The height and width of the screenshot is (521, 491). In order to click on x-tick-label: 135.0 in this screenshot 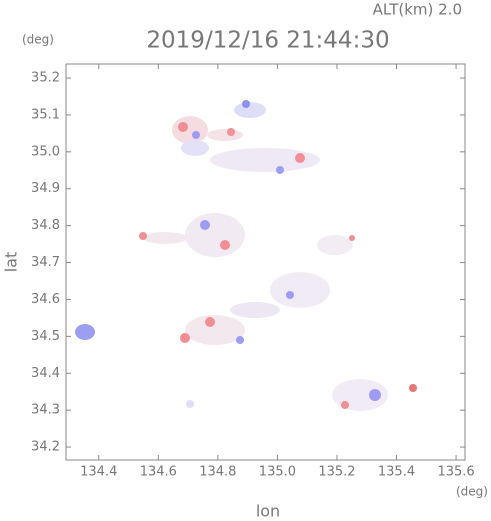, I will do `click(277, 472)`.